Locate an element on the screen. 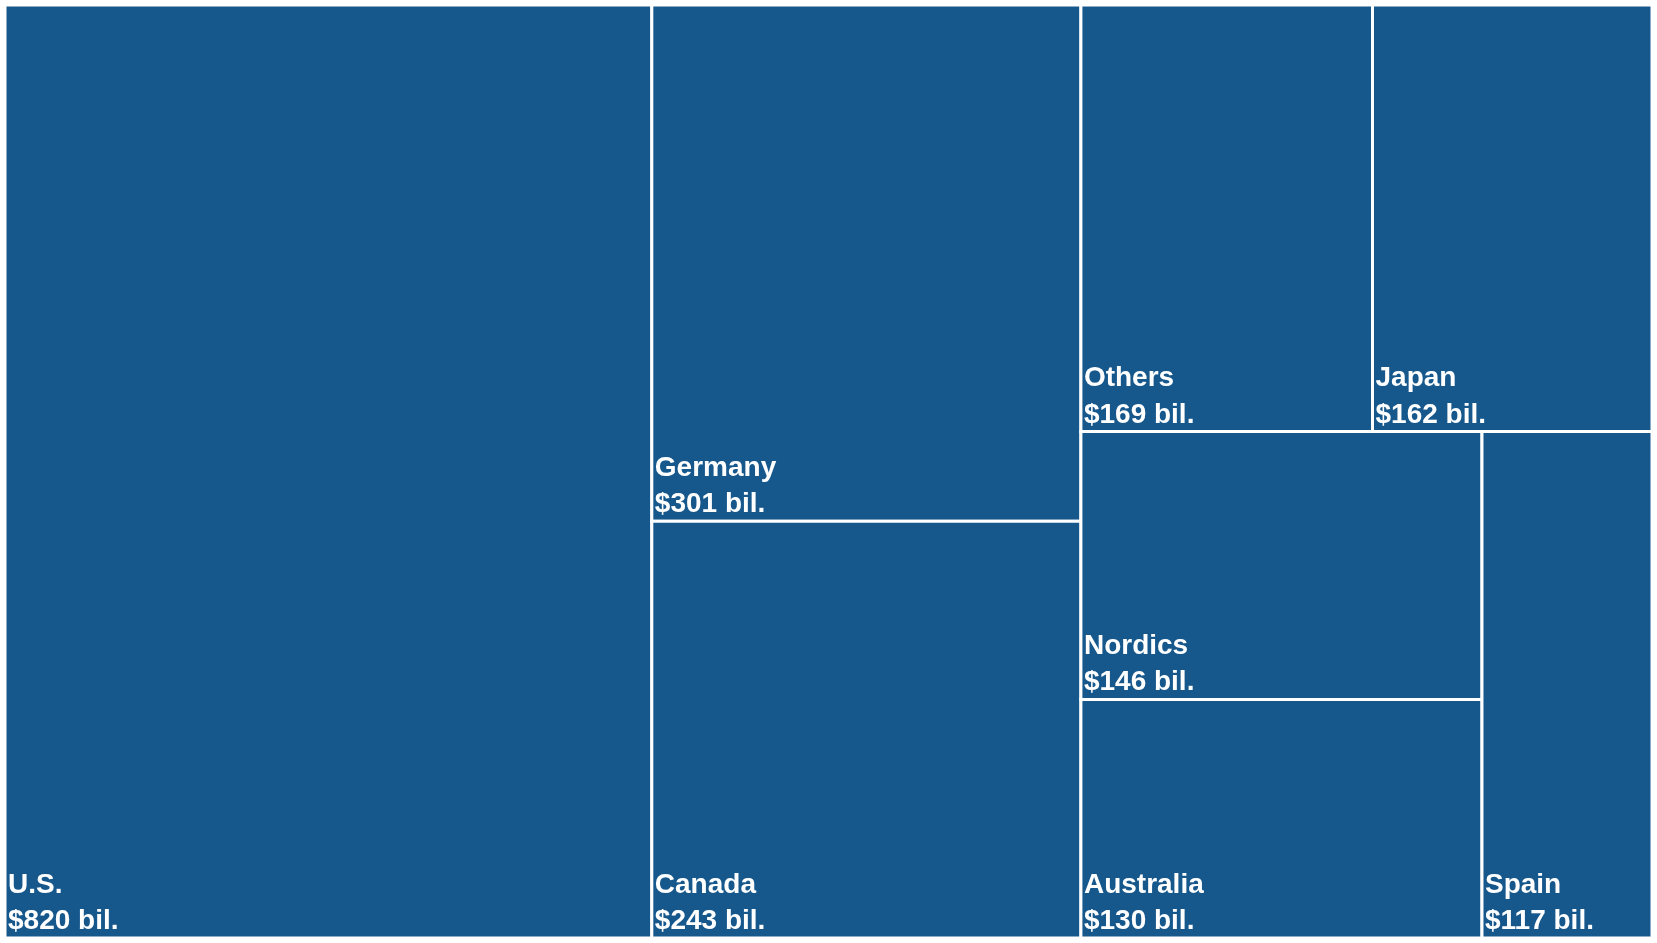  data-label: $169 bil. is located at coordinates (1139, 413).